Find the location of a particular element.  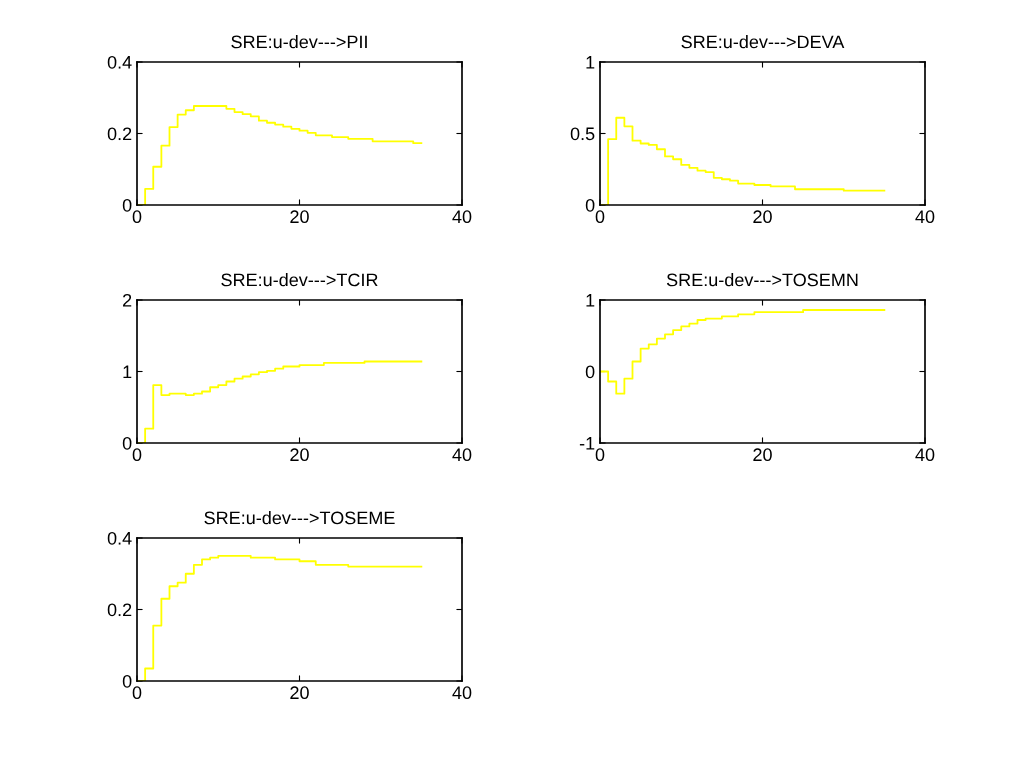

y-tick-label: 0.5 is located at coordinates (582, 134).